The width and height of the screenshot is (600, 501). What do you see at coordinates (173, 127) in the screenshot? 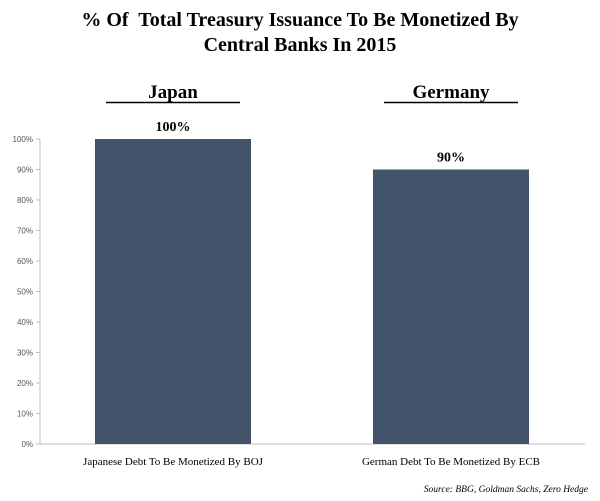
I see `data-label: 100%` at bounding box center [173, 127].